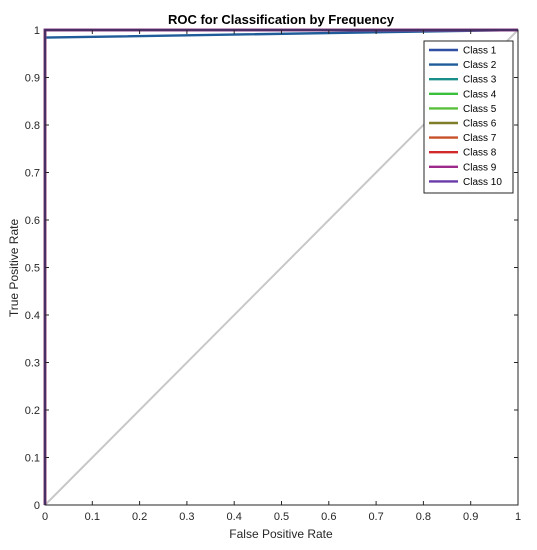 The width and height of the screenshot is (537, 550). Describe the element at coordinates (470, 517) in the screenshot. I see `x-tick-label: 0.9` at that location.